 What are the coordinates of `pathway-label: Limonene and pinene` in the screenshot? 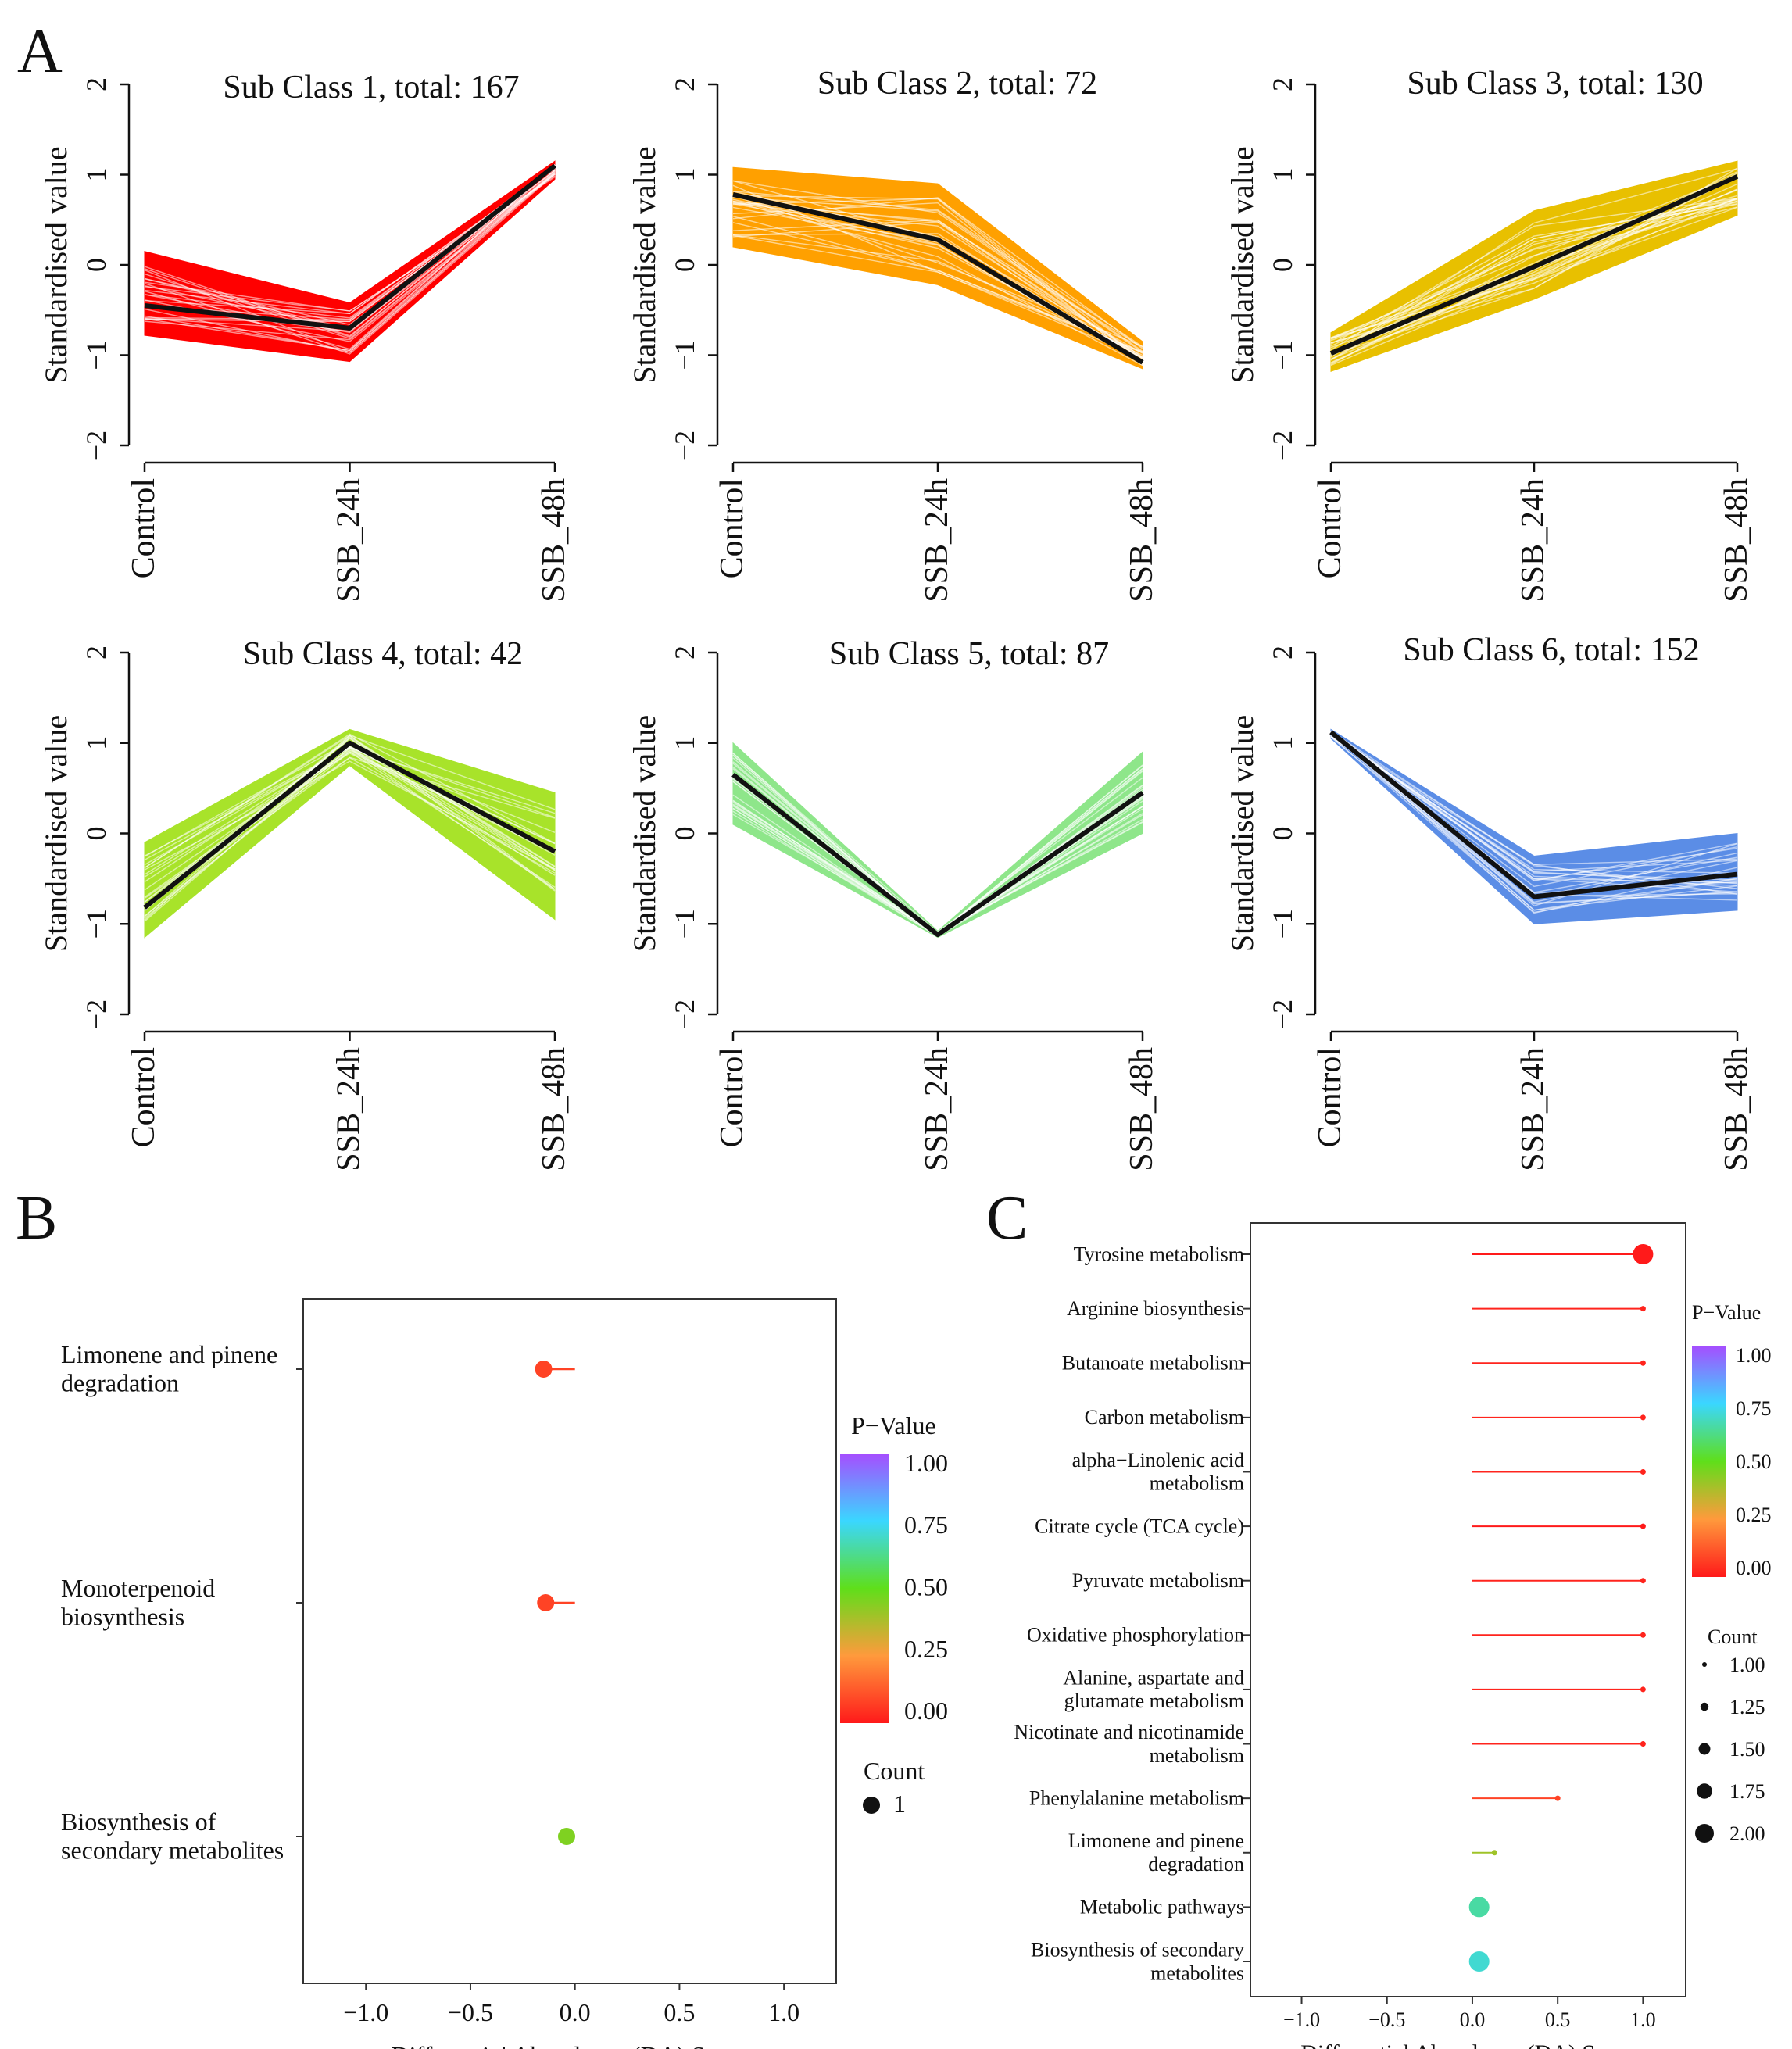 It's located at (169, 1354).